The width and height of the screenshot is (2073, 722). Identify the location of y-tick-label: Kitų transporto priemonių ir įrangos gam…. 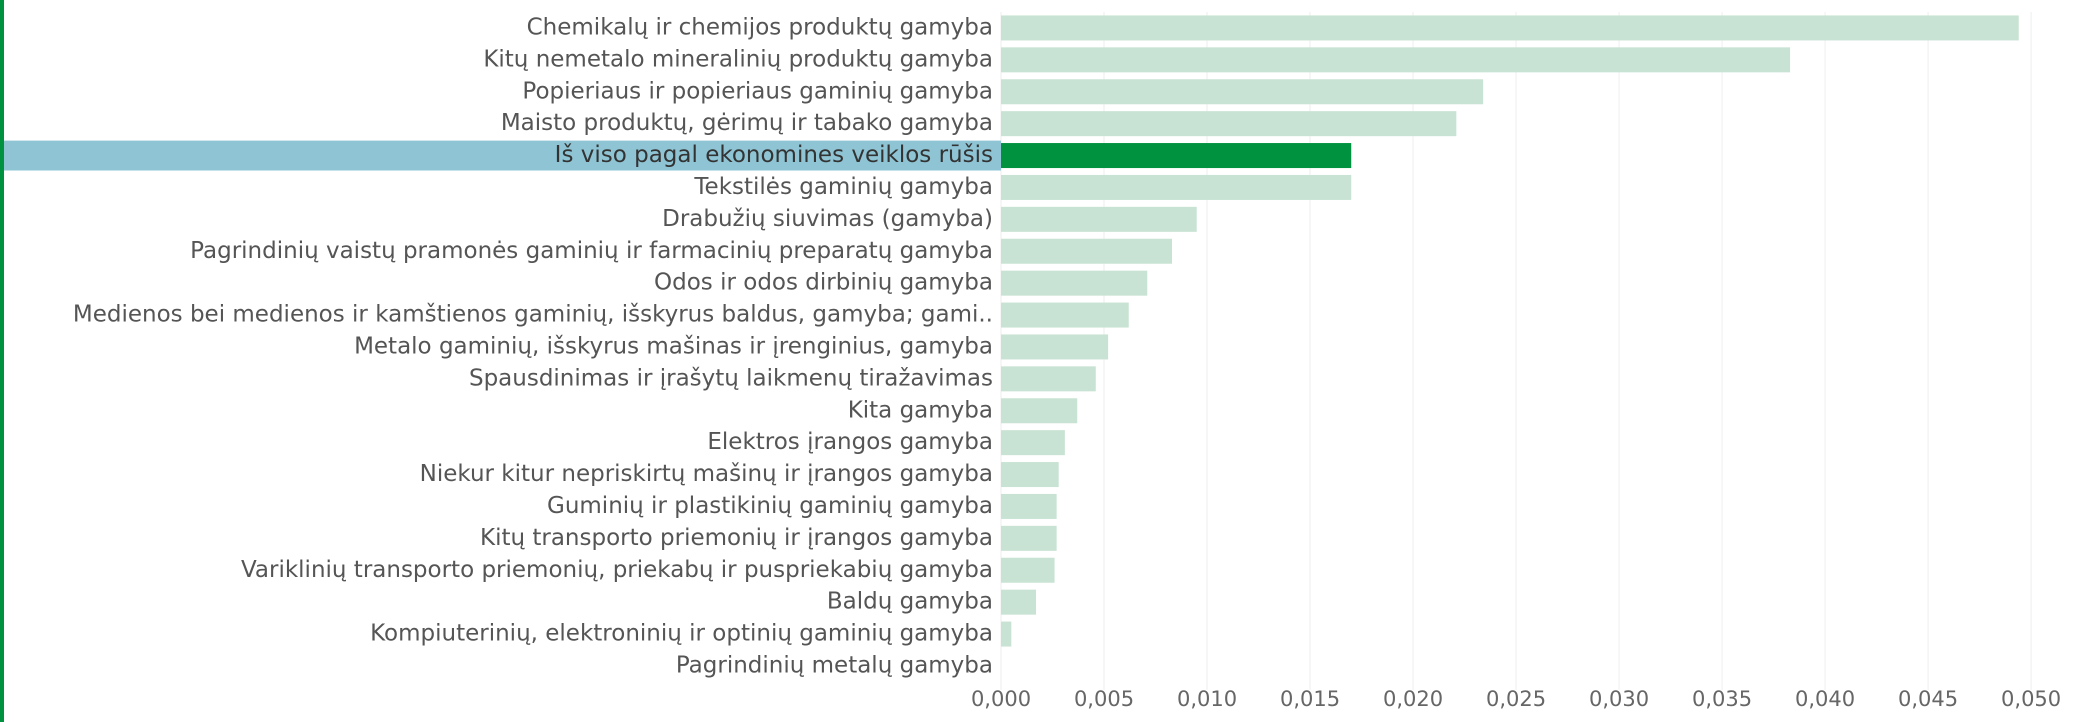
(736, 538).